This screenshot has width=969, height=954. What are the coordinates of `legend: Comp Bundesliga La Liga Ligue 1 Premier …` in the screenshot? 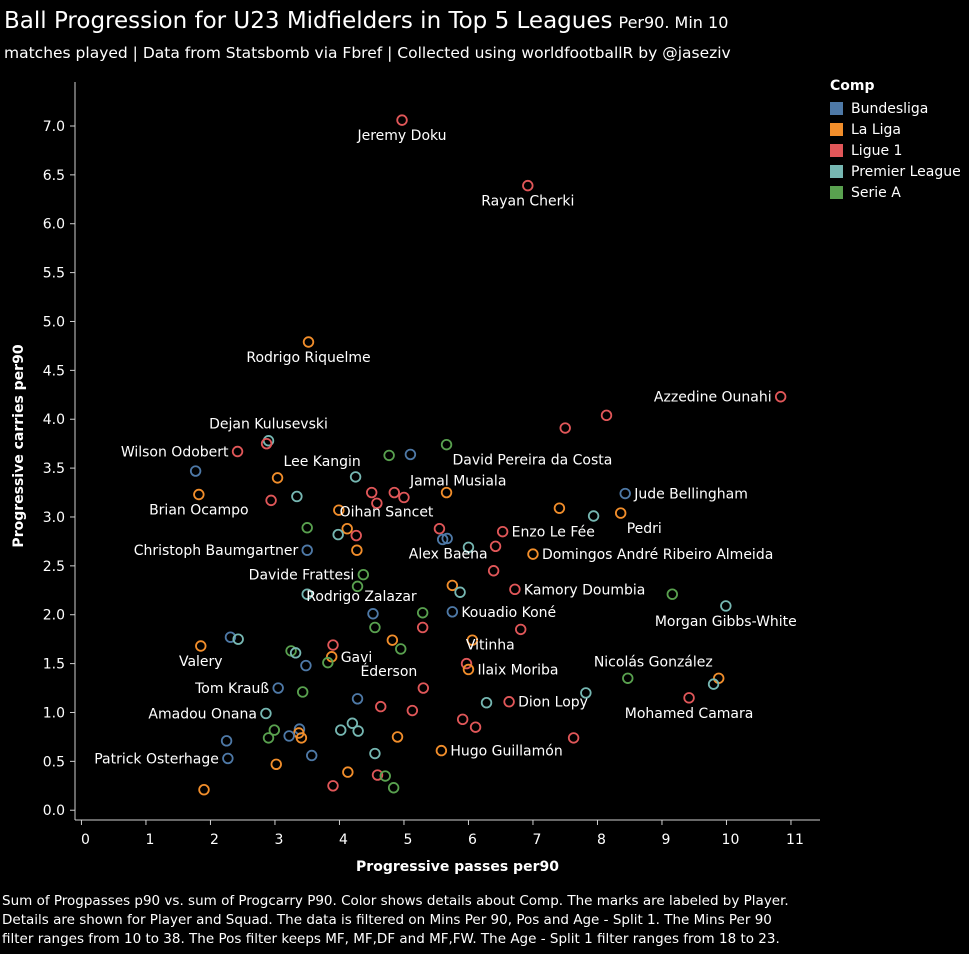 It's located at (895, 140).